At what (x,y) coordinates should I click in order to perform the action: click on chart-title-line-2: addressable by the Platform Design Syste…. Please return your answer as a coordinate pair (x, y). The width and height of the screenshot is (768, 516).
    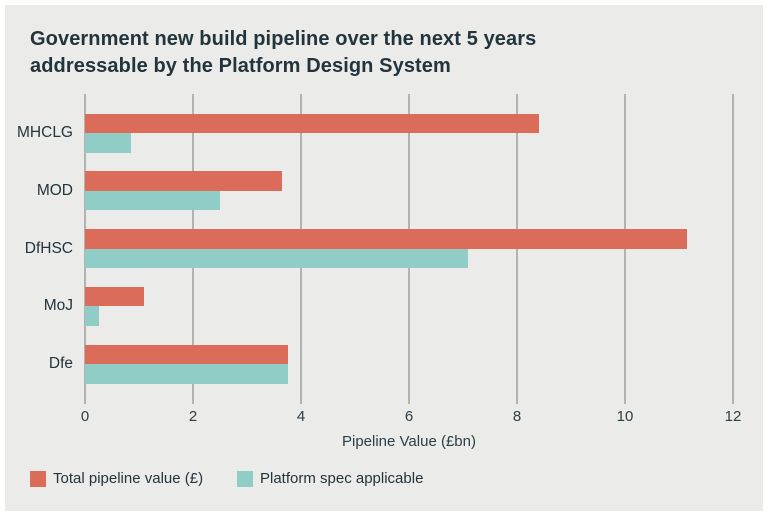
    Looking at the image, I should click on (240, 66).